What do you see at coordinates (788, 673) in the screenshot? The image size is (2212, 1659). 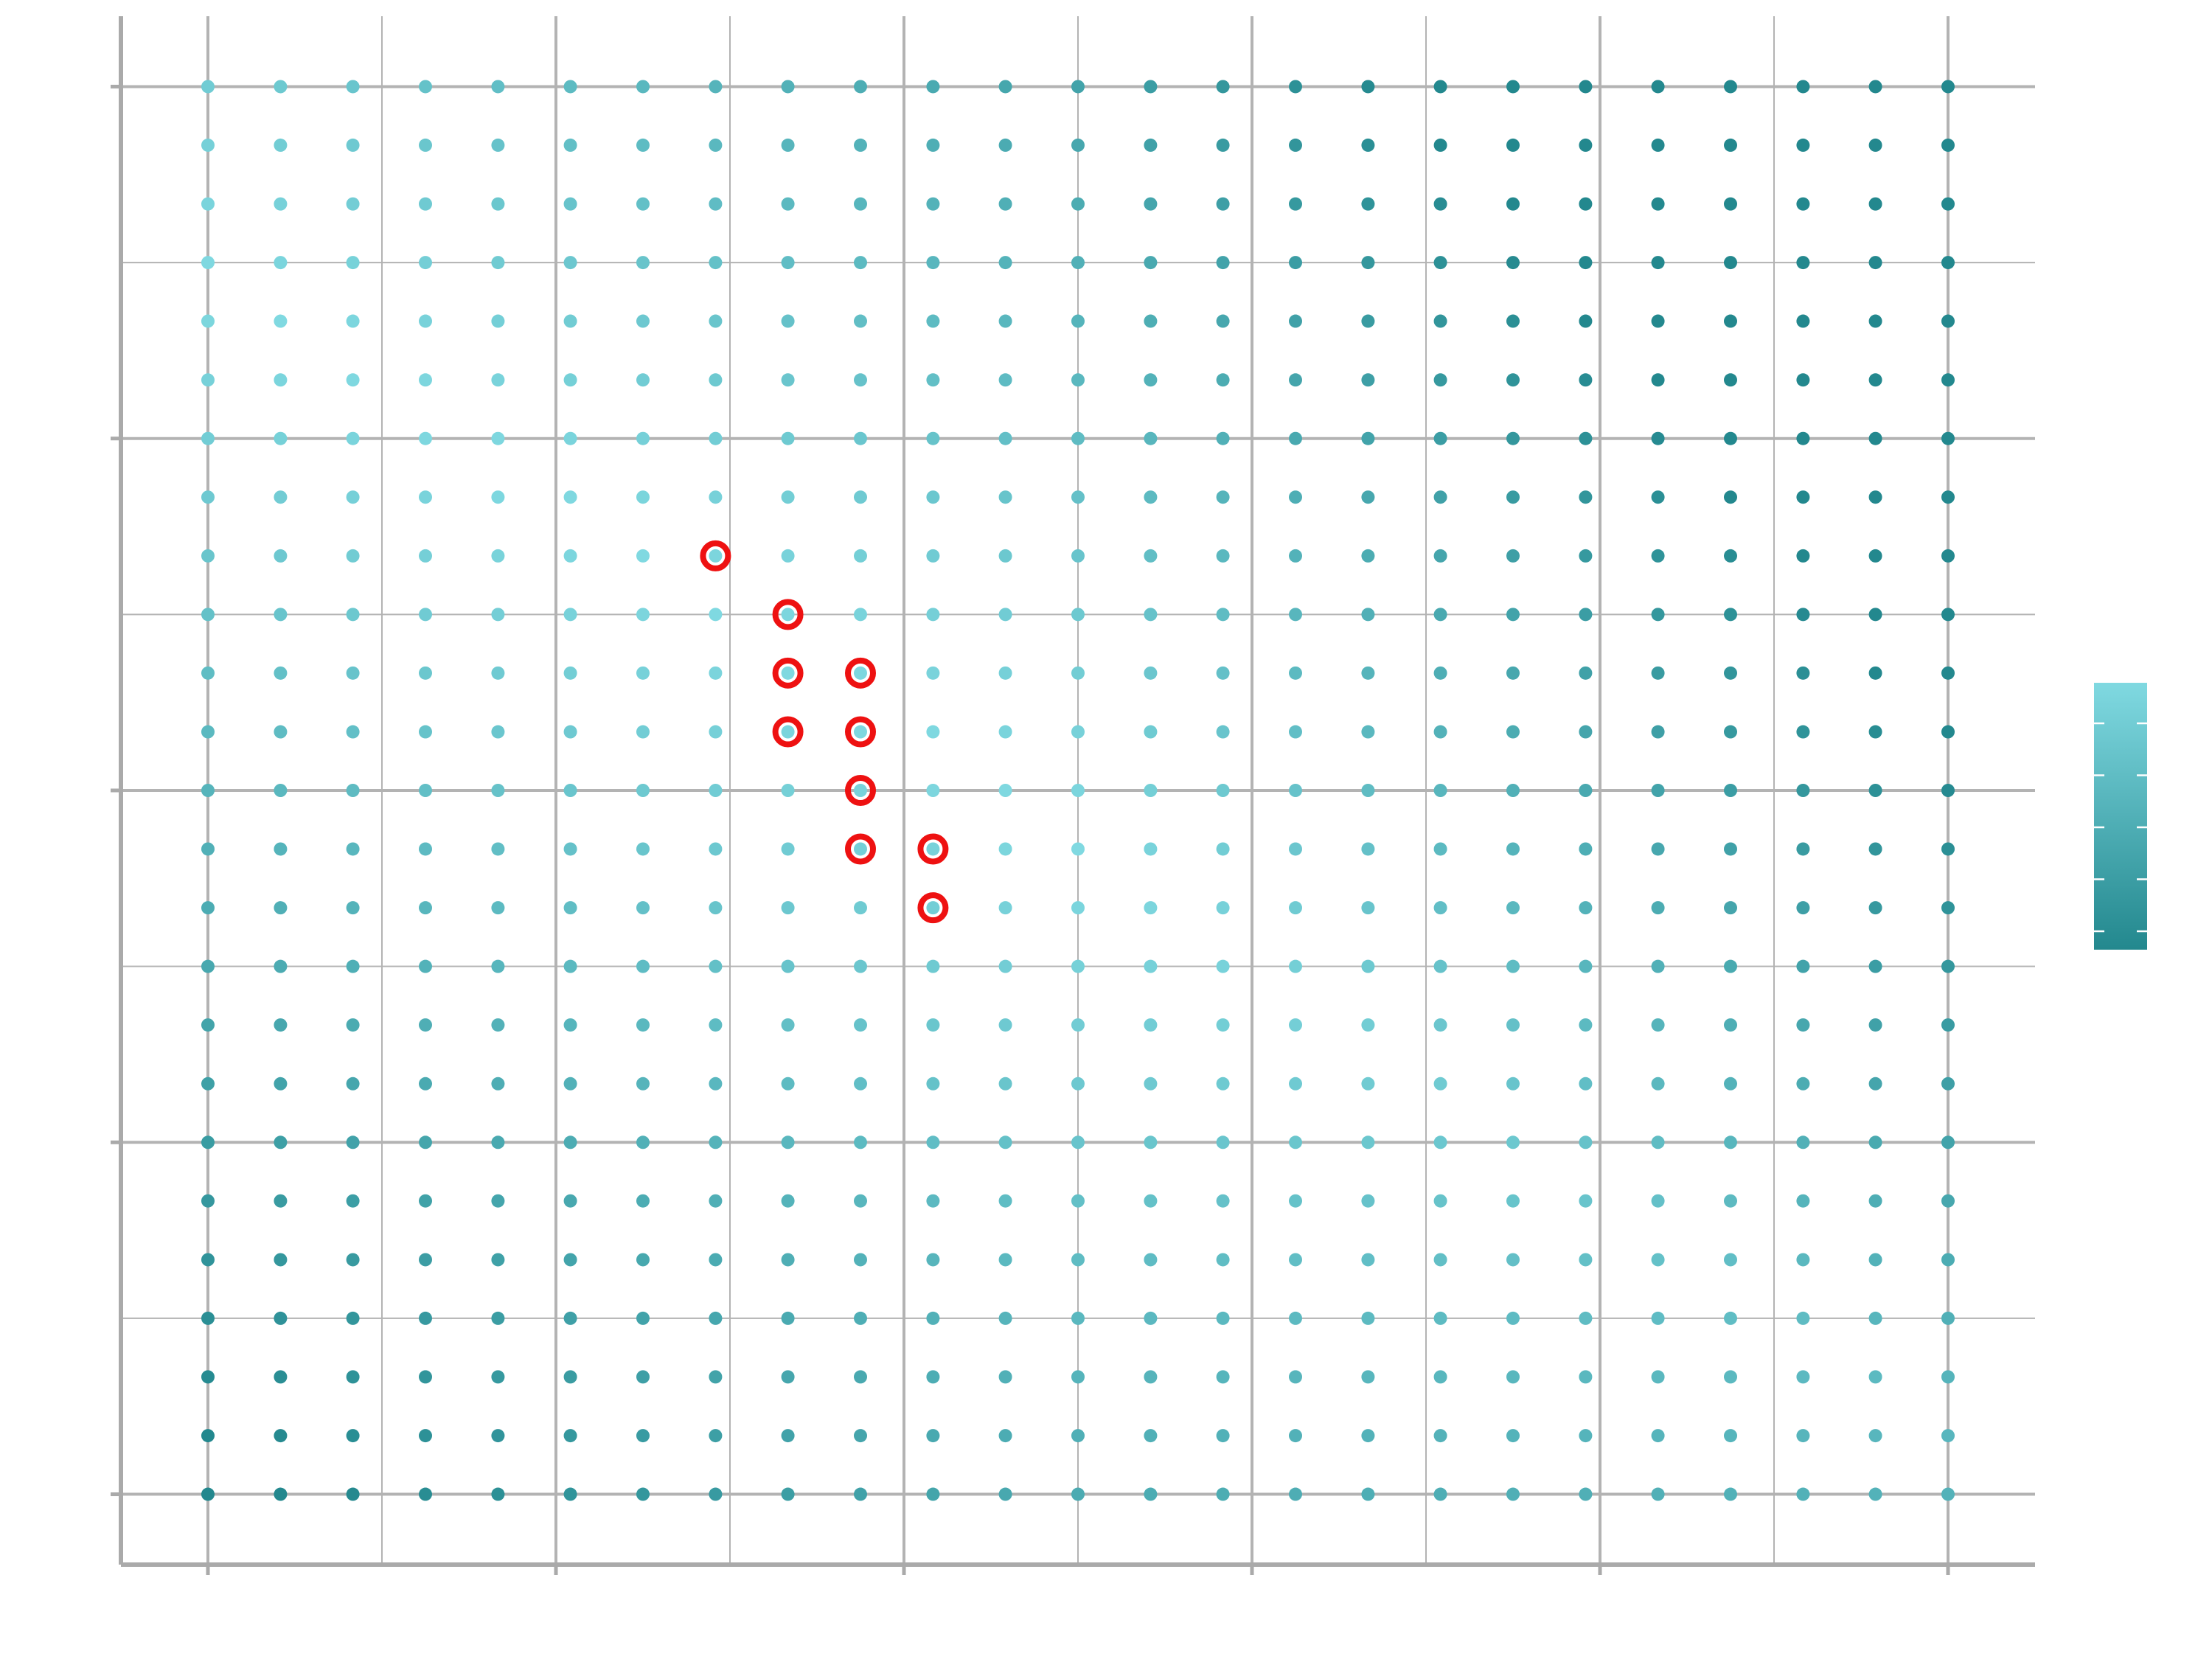 I see `highlight-marker` at bounding box center [788, 673].